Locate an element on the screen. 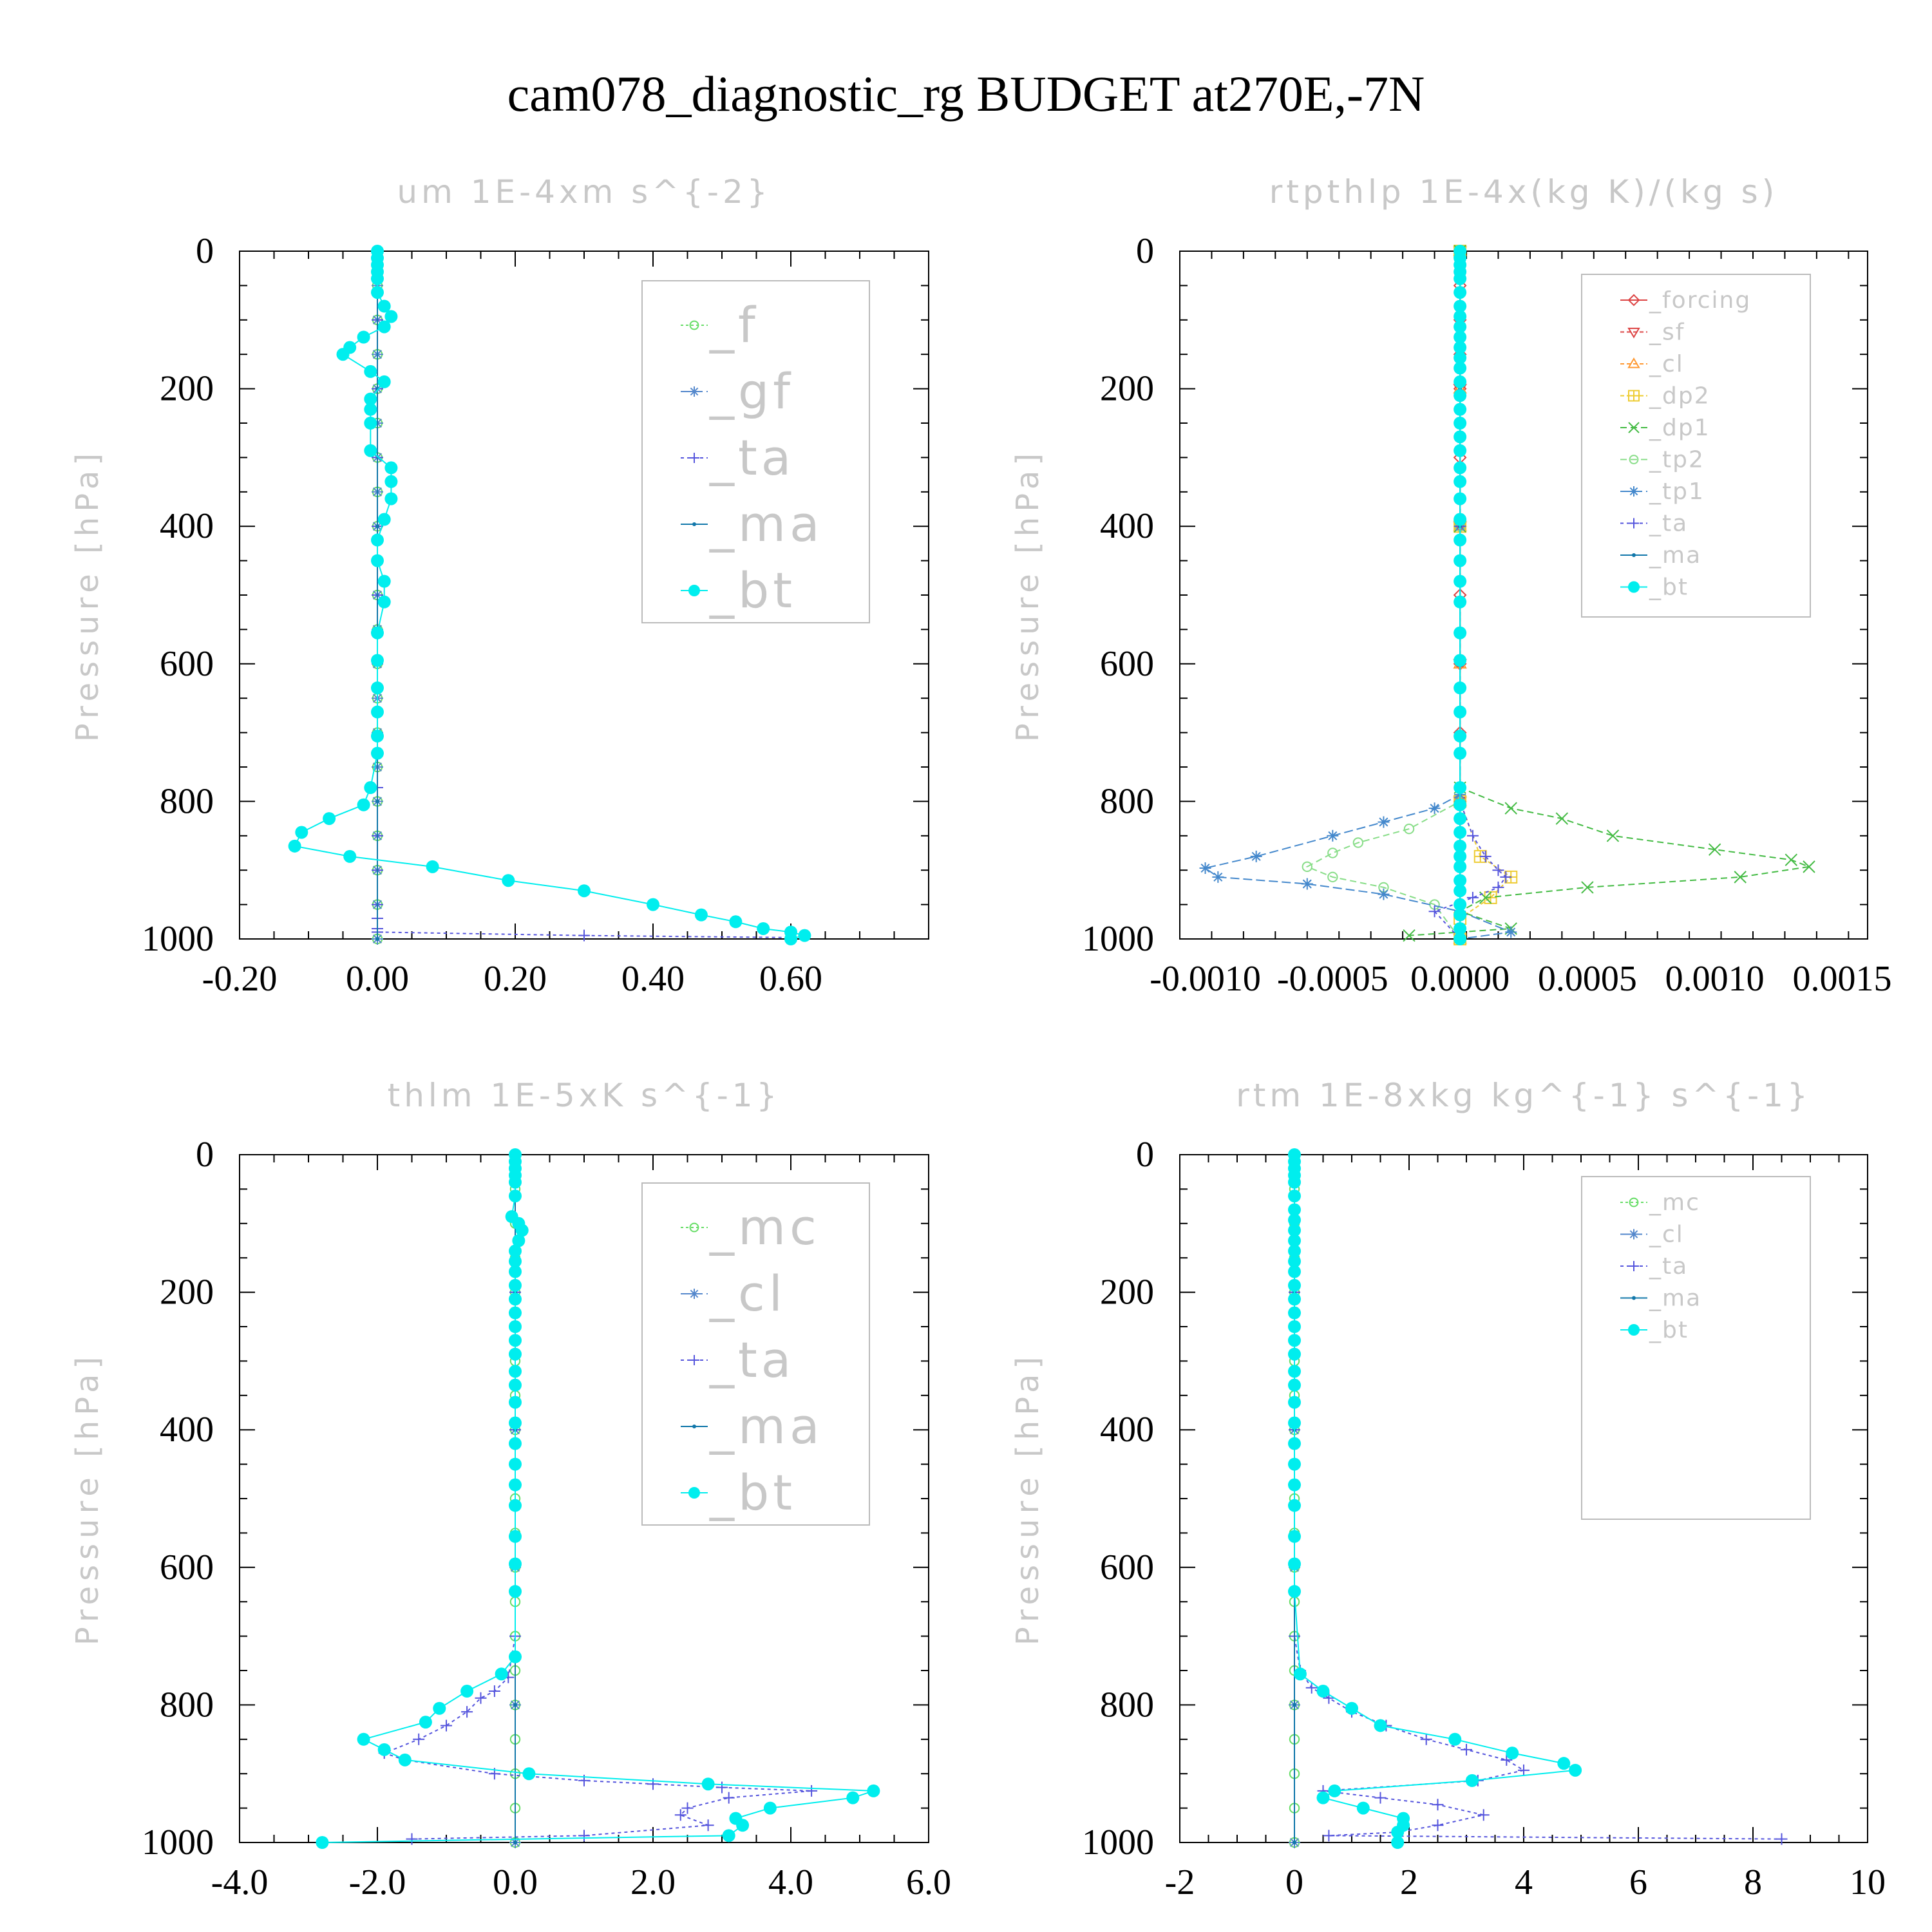 The image size is (1932, 1932). y-tick-label: 600 is located at coordinates (187, 664).